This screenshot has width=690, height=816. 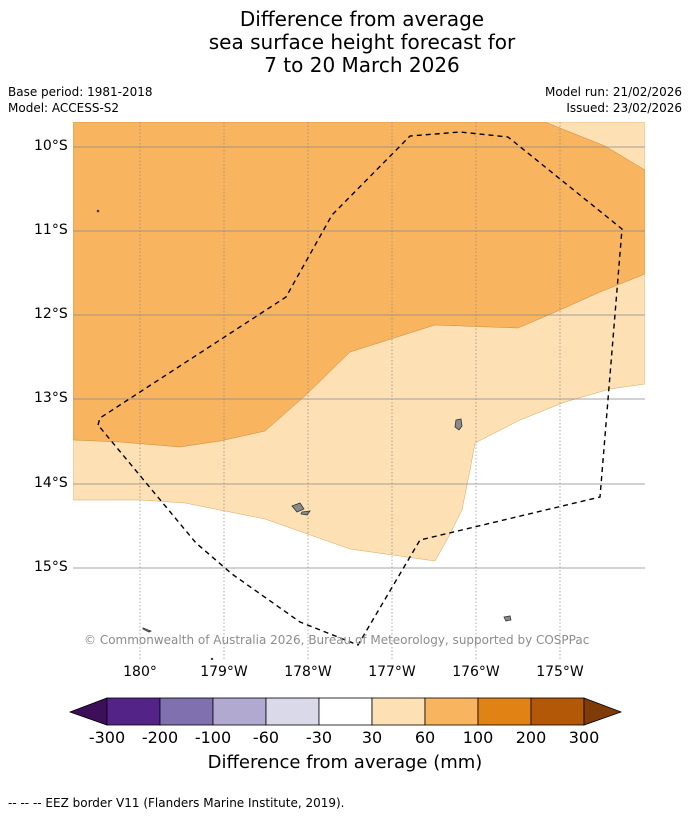 I want to click on base-period: Base period: 1981-2018, so click(x=80, y=92).